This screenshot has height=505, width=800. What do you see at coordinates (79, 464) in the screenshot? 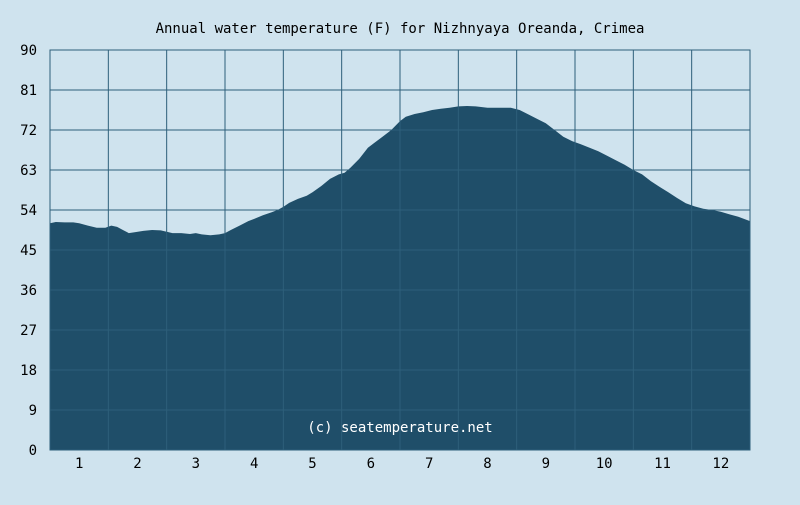
I see `x-tick-label: 1` at bounding box center [79, 464].